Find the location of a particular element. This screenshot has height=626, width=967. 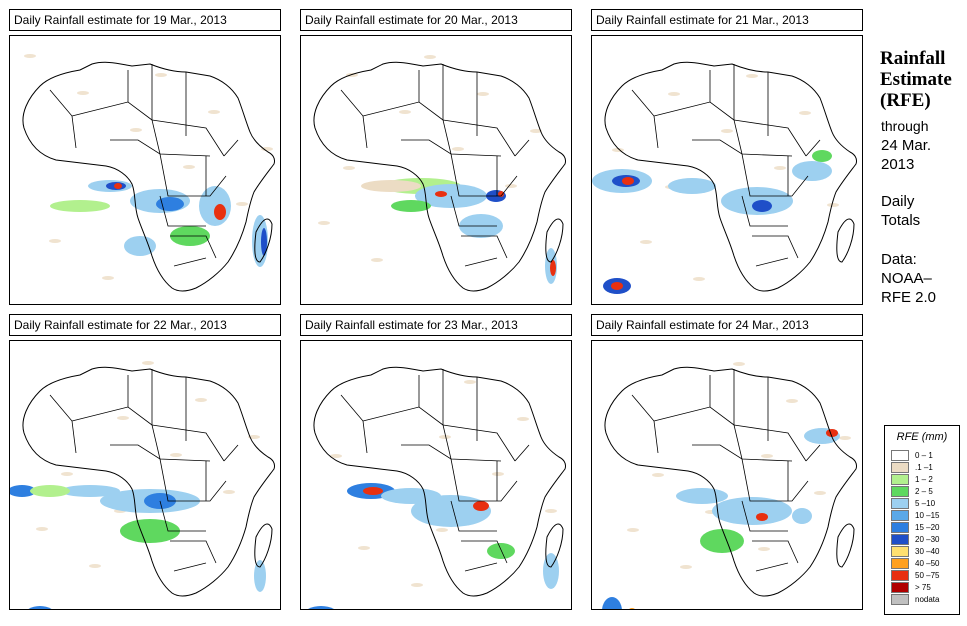

legend-item: 40 –50 is located at coordinates (915, 563).